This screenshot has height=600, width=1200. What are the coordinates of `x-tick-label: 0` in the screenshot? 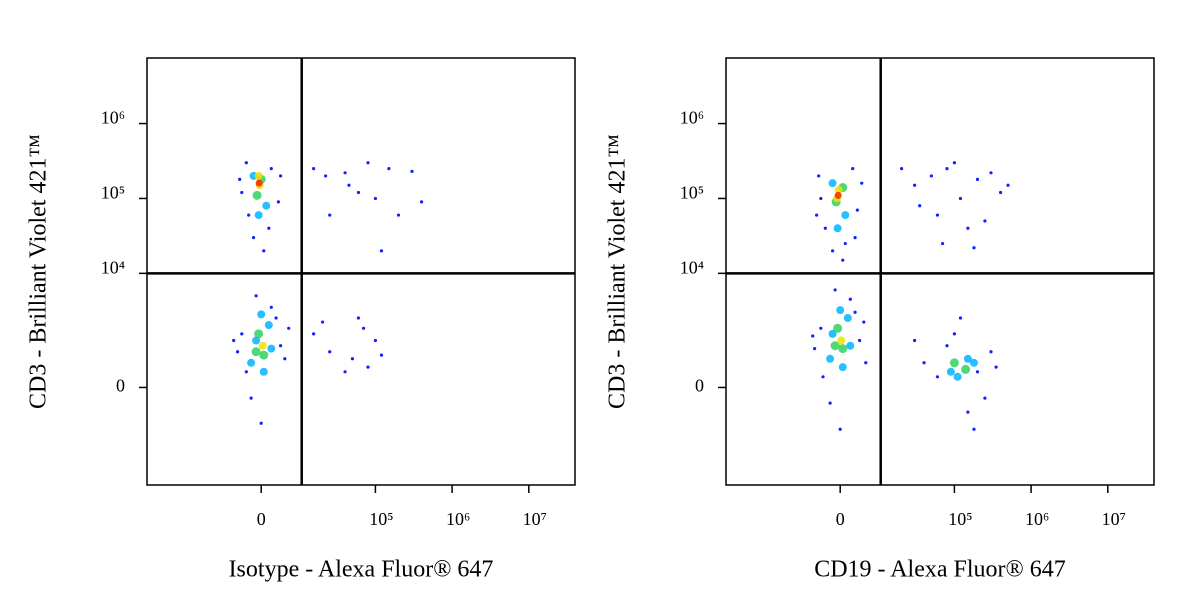 It's located at (840, 519).